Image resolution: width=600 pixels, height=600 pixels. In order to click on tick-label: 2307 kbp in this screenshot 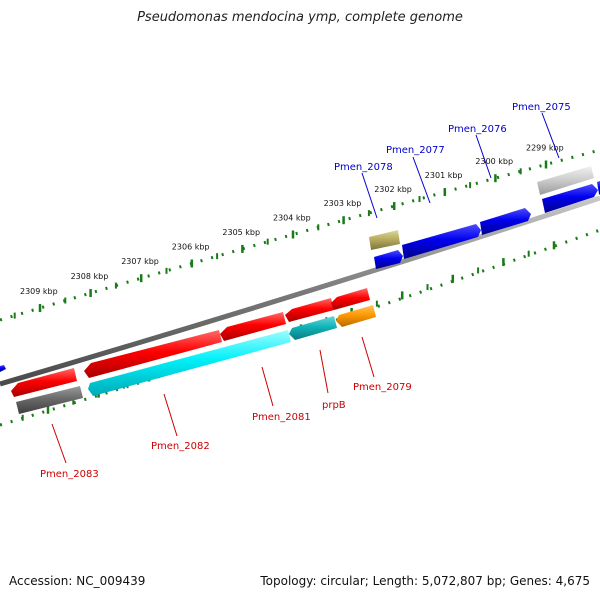, I will do `click(140, 261)`.